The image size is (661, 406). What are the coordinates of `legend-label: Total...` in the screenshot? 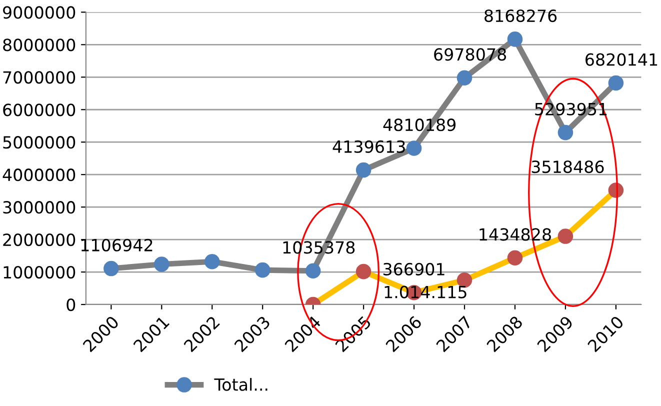 It's located at (241, 384).